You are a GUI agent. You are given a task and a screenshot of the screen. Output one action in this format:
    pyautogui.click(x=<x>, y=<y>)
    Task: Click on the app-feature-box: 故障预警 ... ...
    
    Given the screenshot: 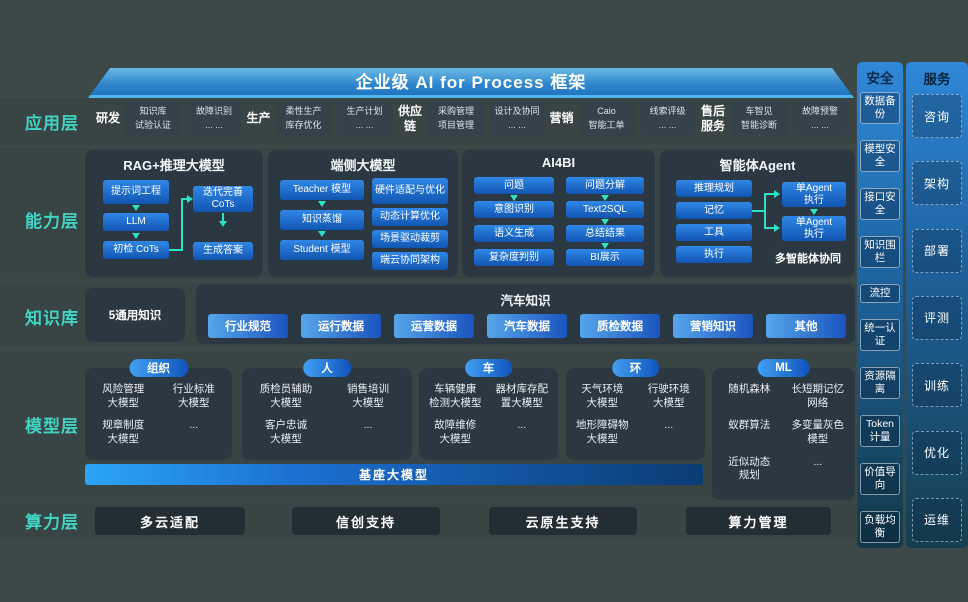 What is the action you would take?
    pyautogui.click(x=819, y=119)
    